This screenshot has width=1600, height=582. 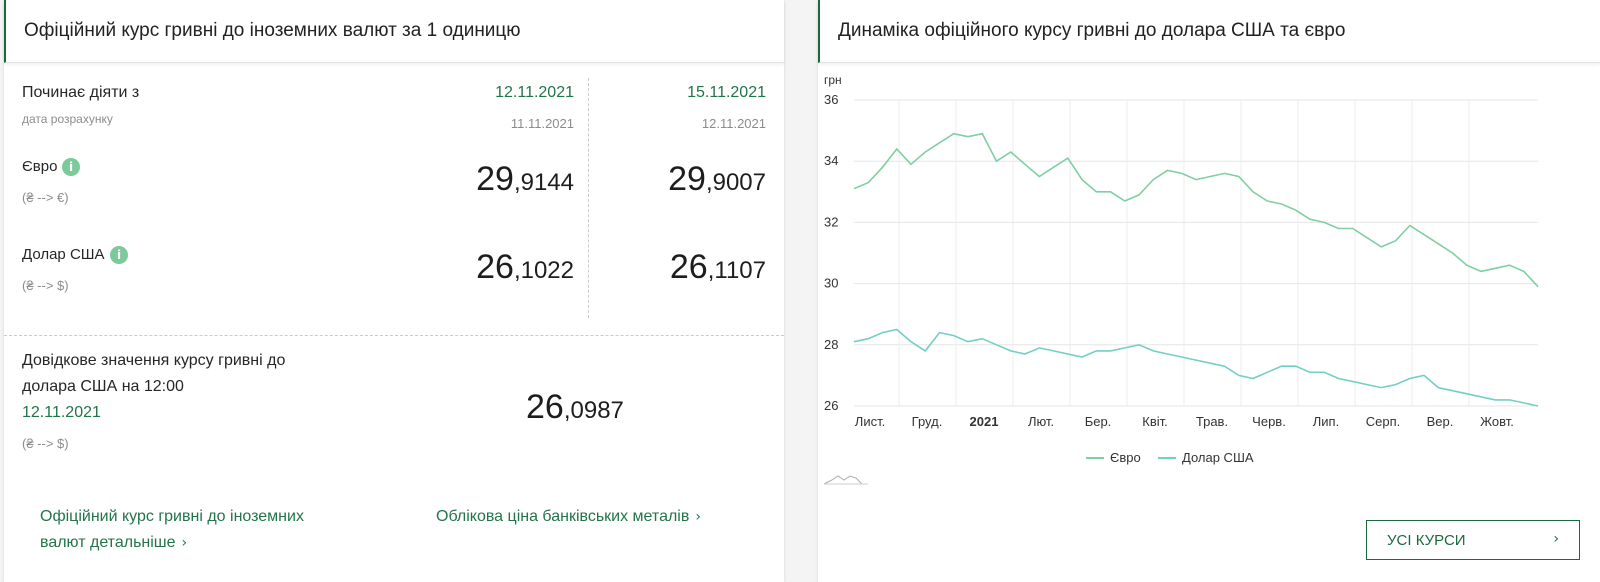 What do you see at coordinates (870, 421) in the screenshot?
I see `x-tick-label: Лист.` at bounding box center [870, 421].